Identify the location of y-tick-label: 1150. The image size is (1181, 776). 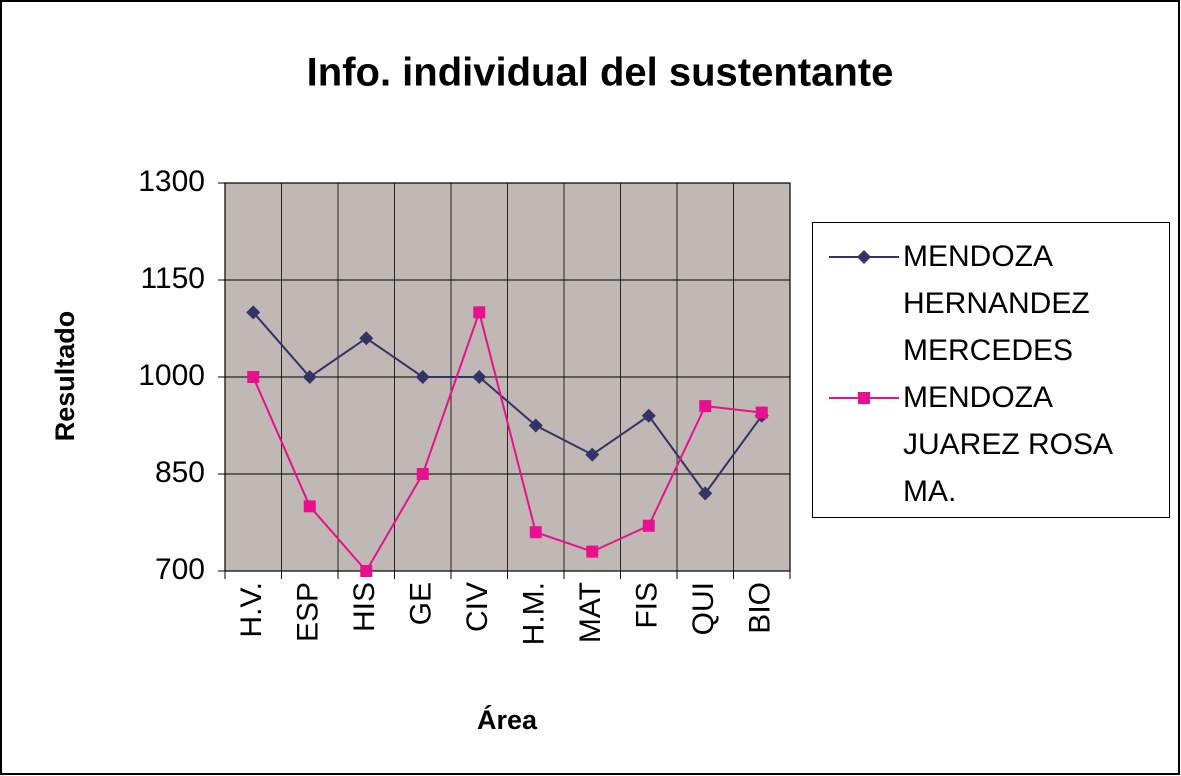
(172, 278).